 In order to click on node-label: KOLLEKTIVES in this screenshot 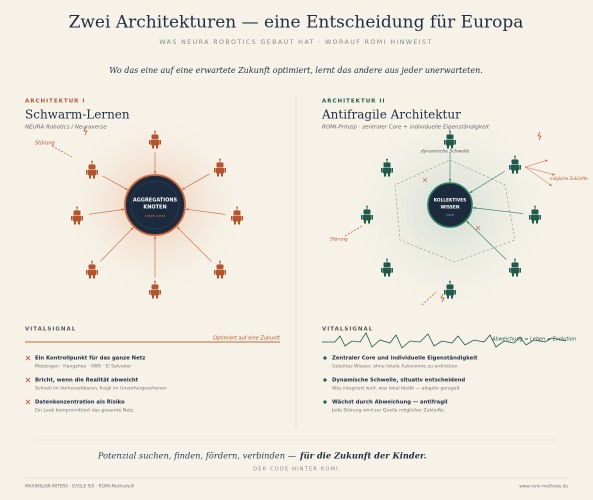, I will do `click(450, 201)`.